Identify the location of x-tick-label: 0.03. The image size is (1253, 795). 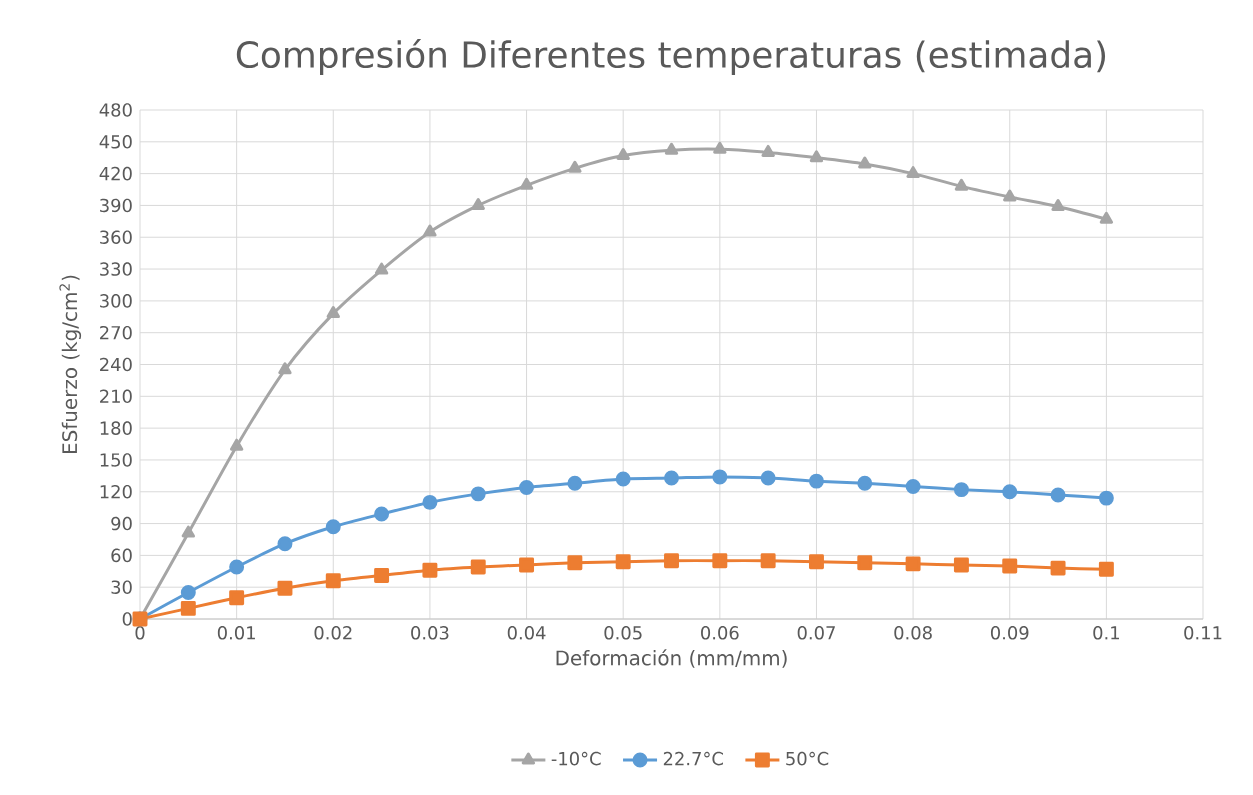
(430, 633).